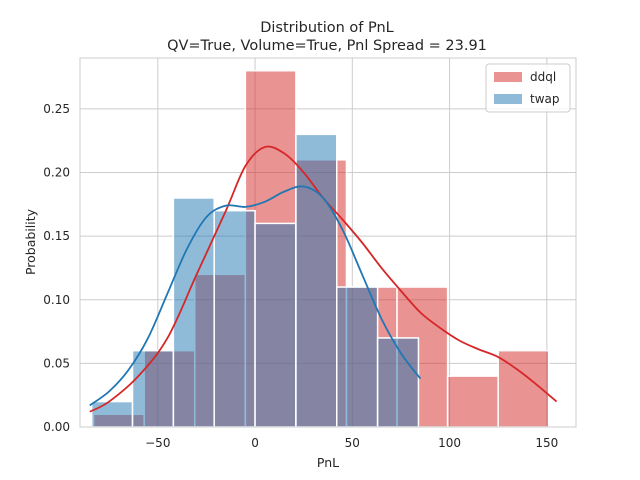  Describe the element at coordinates (328, 462) in the screenshot. I see `x-axis-label: PnL` at that location.